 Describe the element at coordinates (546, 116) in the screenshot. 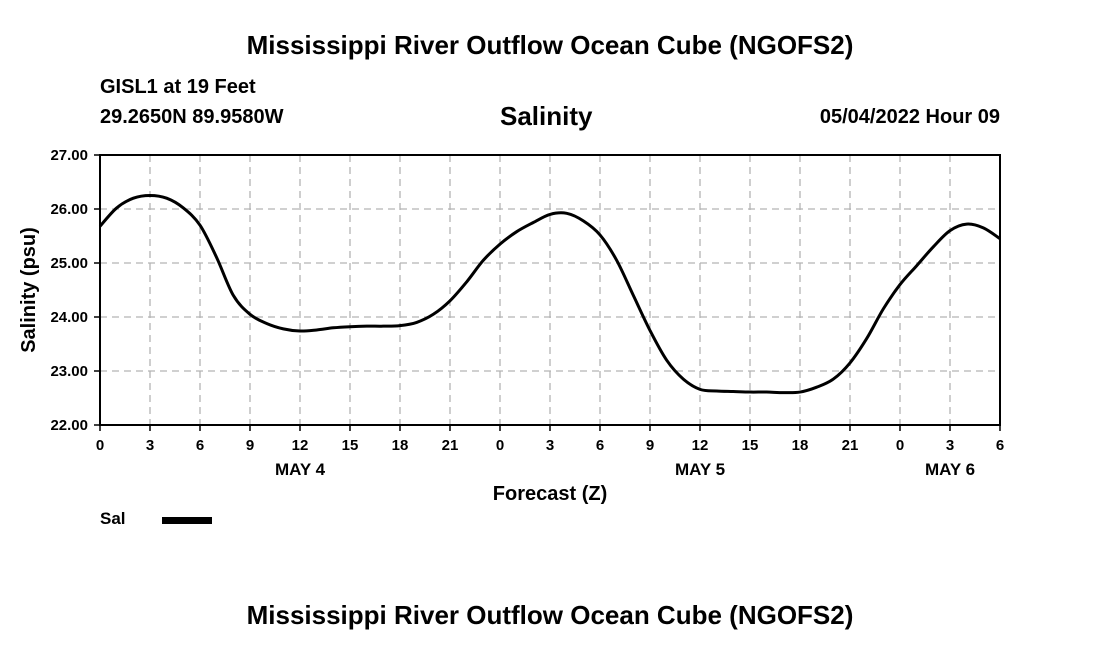

I see `chart-title: Salinity` at that location.